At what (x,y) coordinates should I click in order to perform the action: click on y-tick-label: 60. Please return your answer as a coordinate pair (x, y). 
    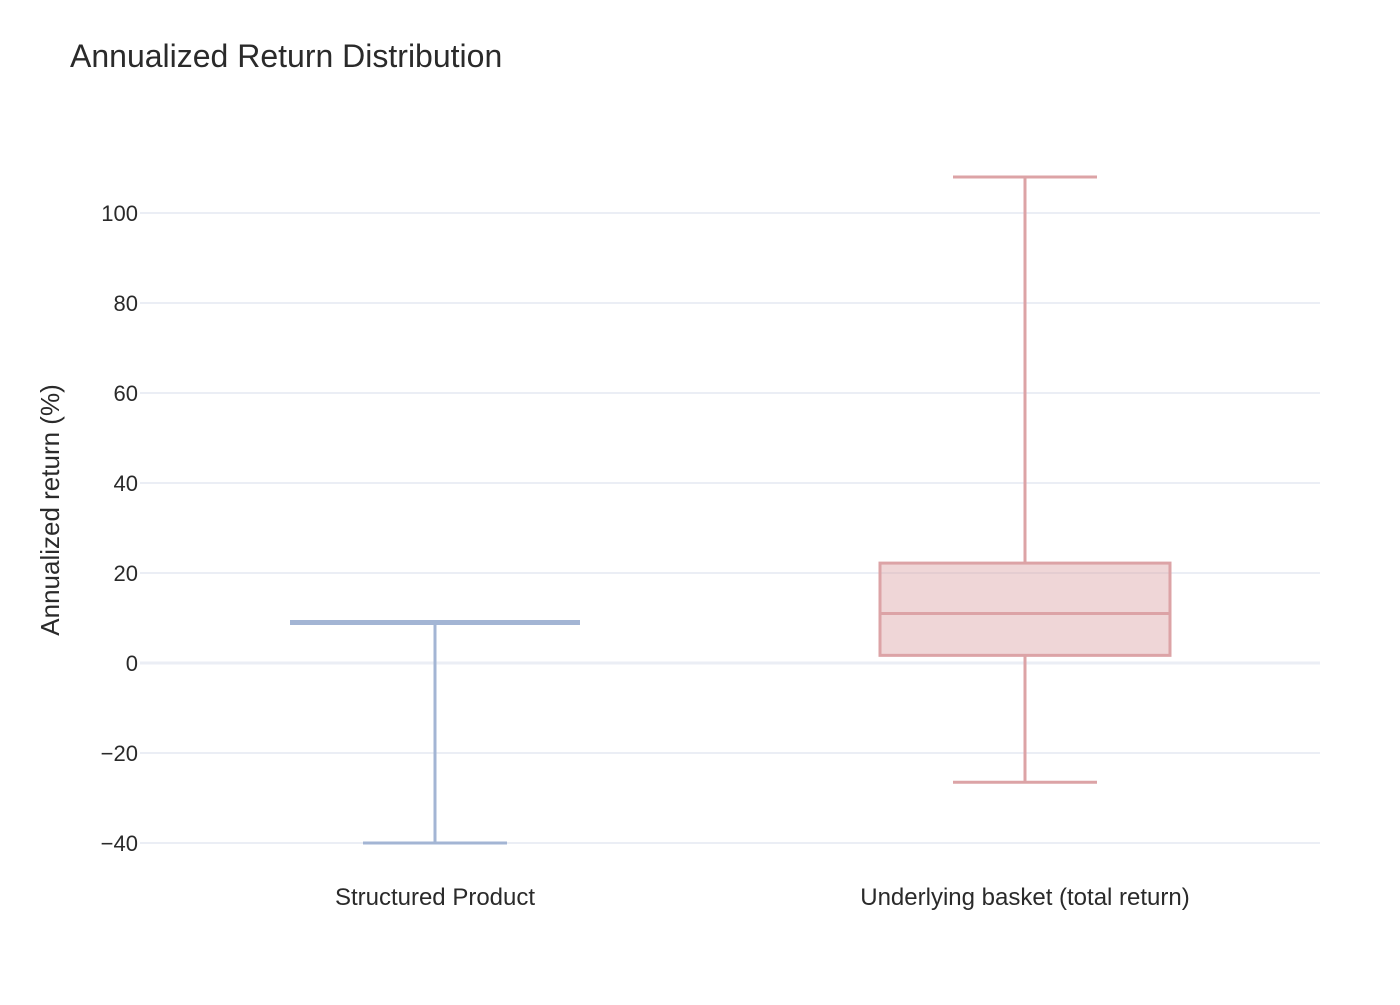
    Looking at the image, I should click on (126, 393).